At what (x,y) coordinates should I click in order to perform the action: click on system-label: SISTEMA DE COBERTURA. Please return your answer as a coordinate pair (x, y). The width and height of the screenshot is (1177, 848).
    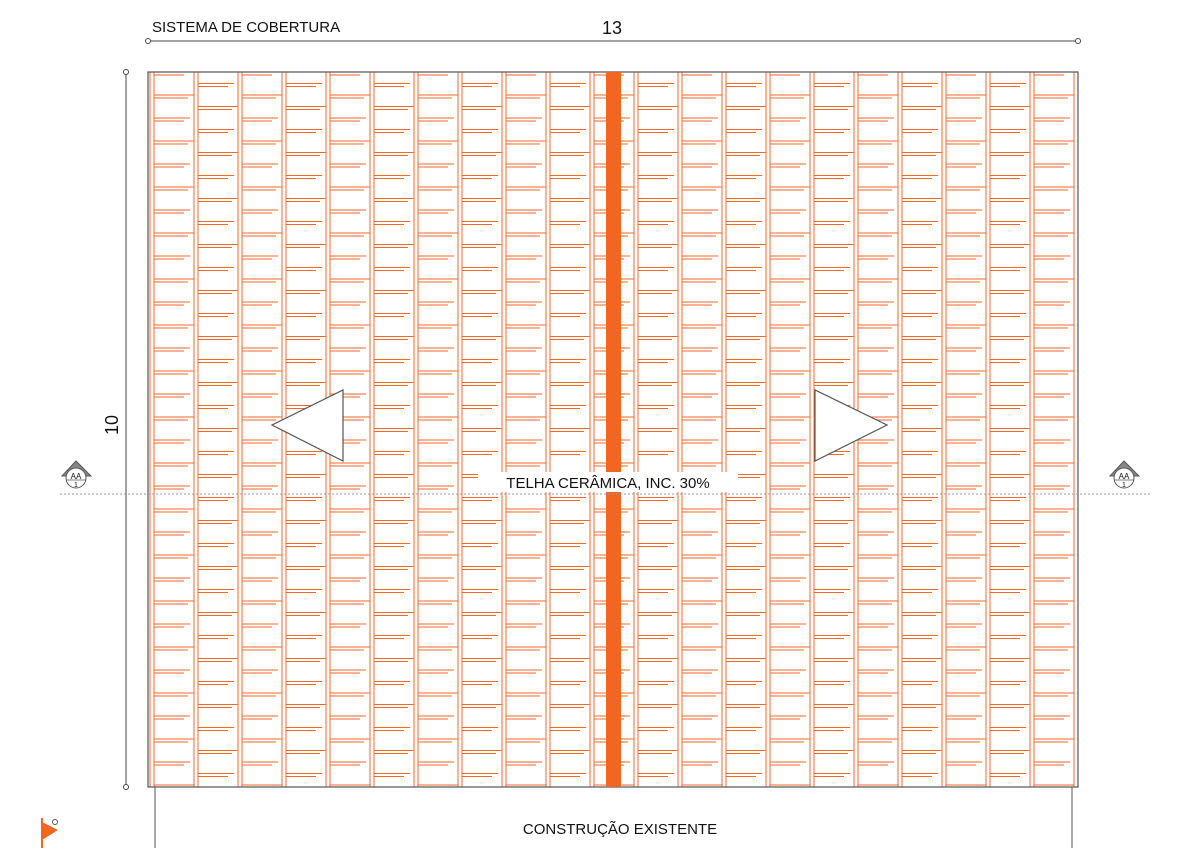
    Looking at the image, I should click on (246, 27).